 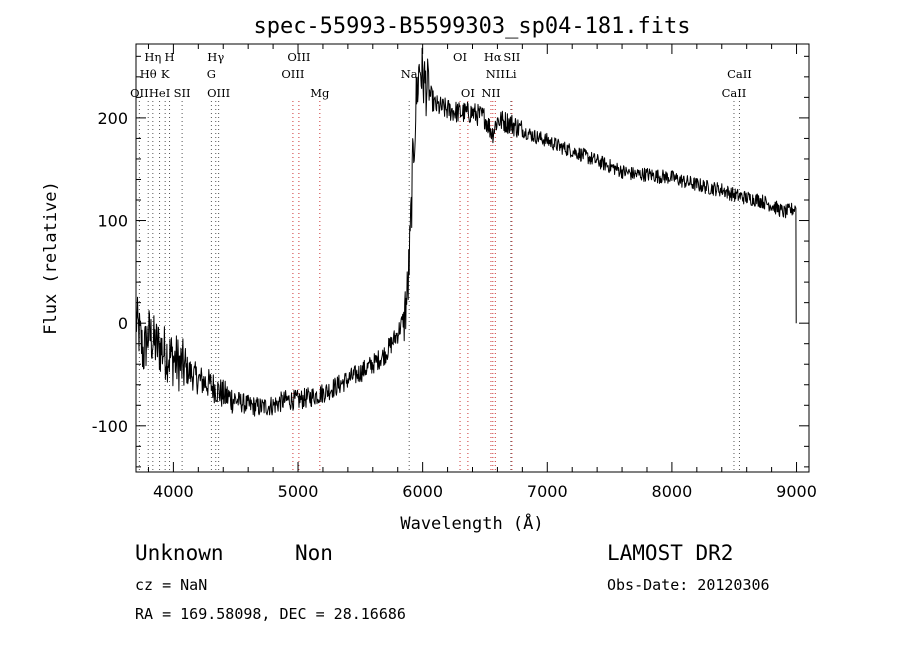 I want to click on line-label-4: K, so click(x=165, y=74).